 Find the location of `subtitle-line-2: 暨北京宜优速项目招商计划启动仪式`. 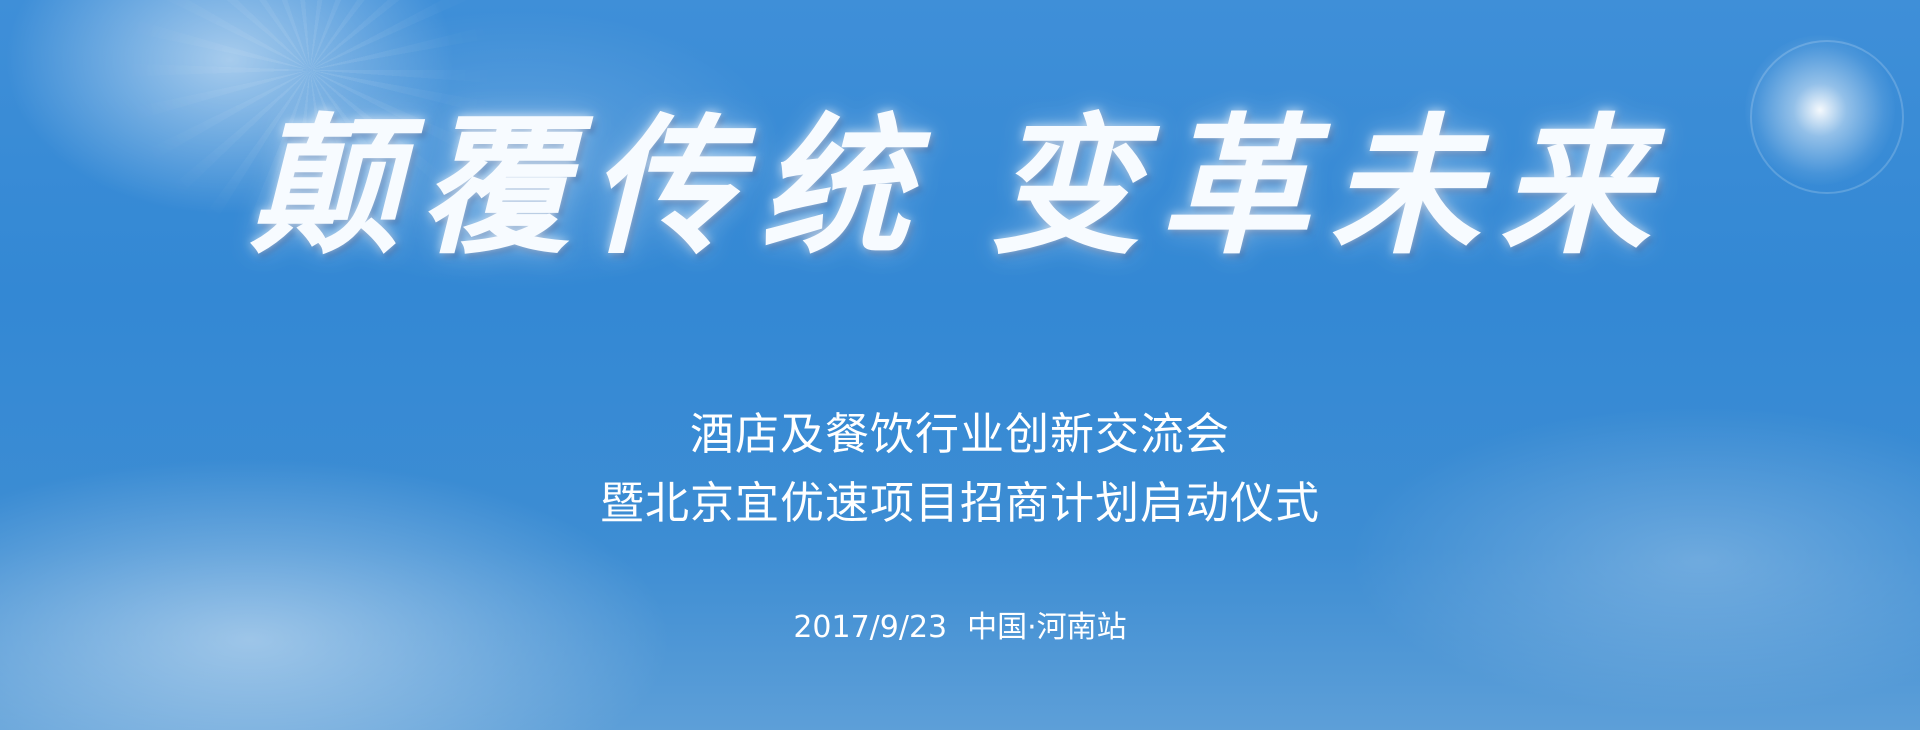

subtitle-line-2: 暨北京宜优速项目招商计划启动仪式 is located at coordinates (960, 503).